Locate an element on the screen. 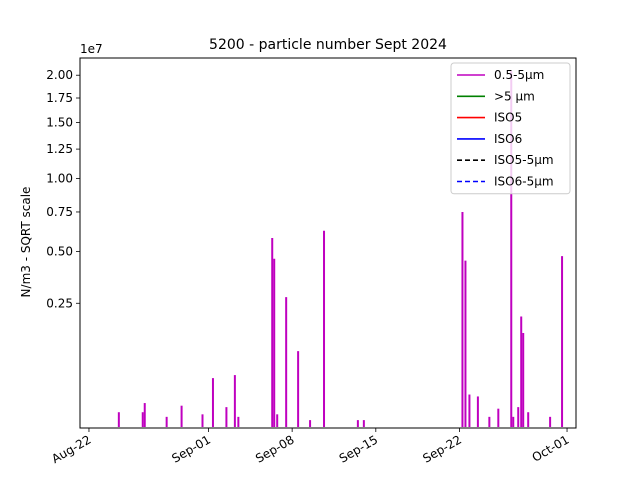  x-tick-label: Sep-15 is located at coordinates (359, 448).